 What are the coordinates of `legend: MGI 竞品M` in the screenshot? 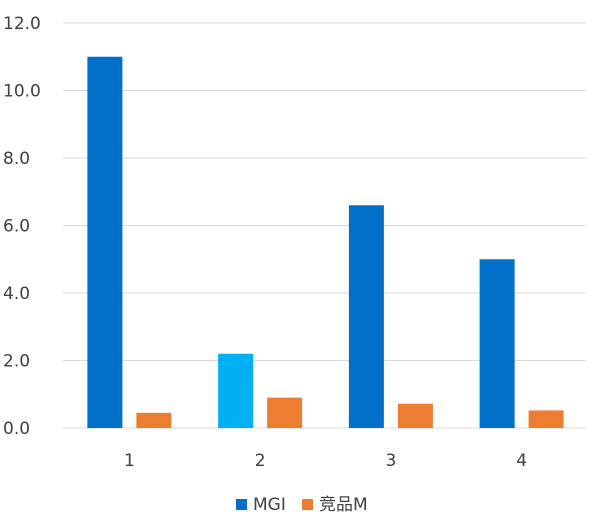 It's located at (302, 505).